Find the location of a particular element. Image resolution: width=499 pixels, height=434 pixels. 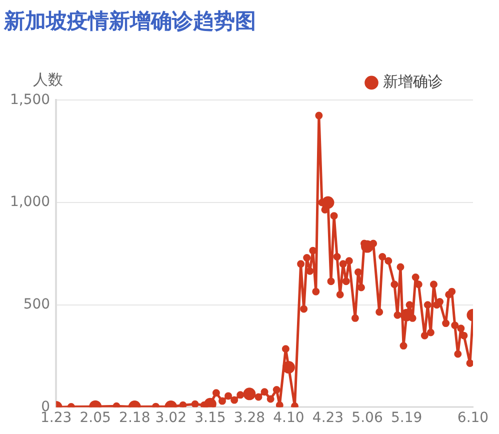

x-tick-label: 2.18 is located at coordinates (134, 418).